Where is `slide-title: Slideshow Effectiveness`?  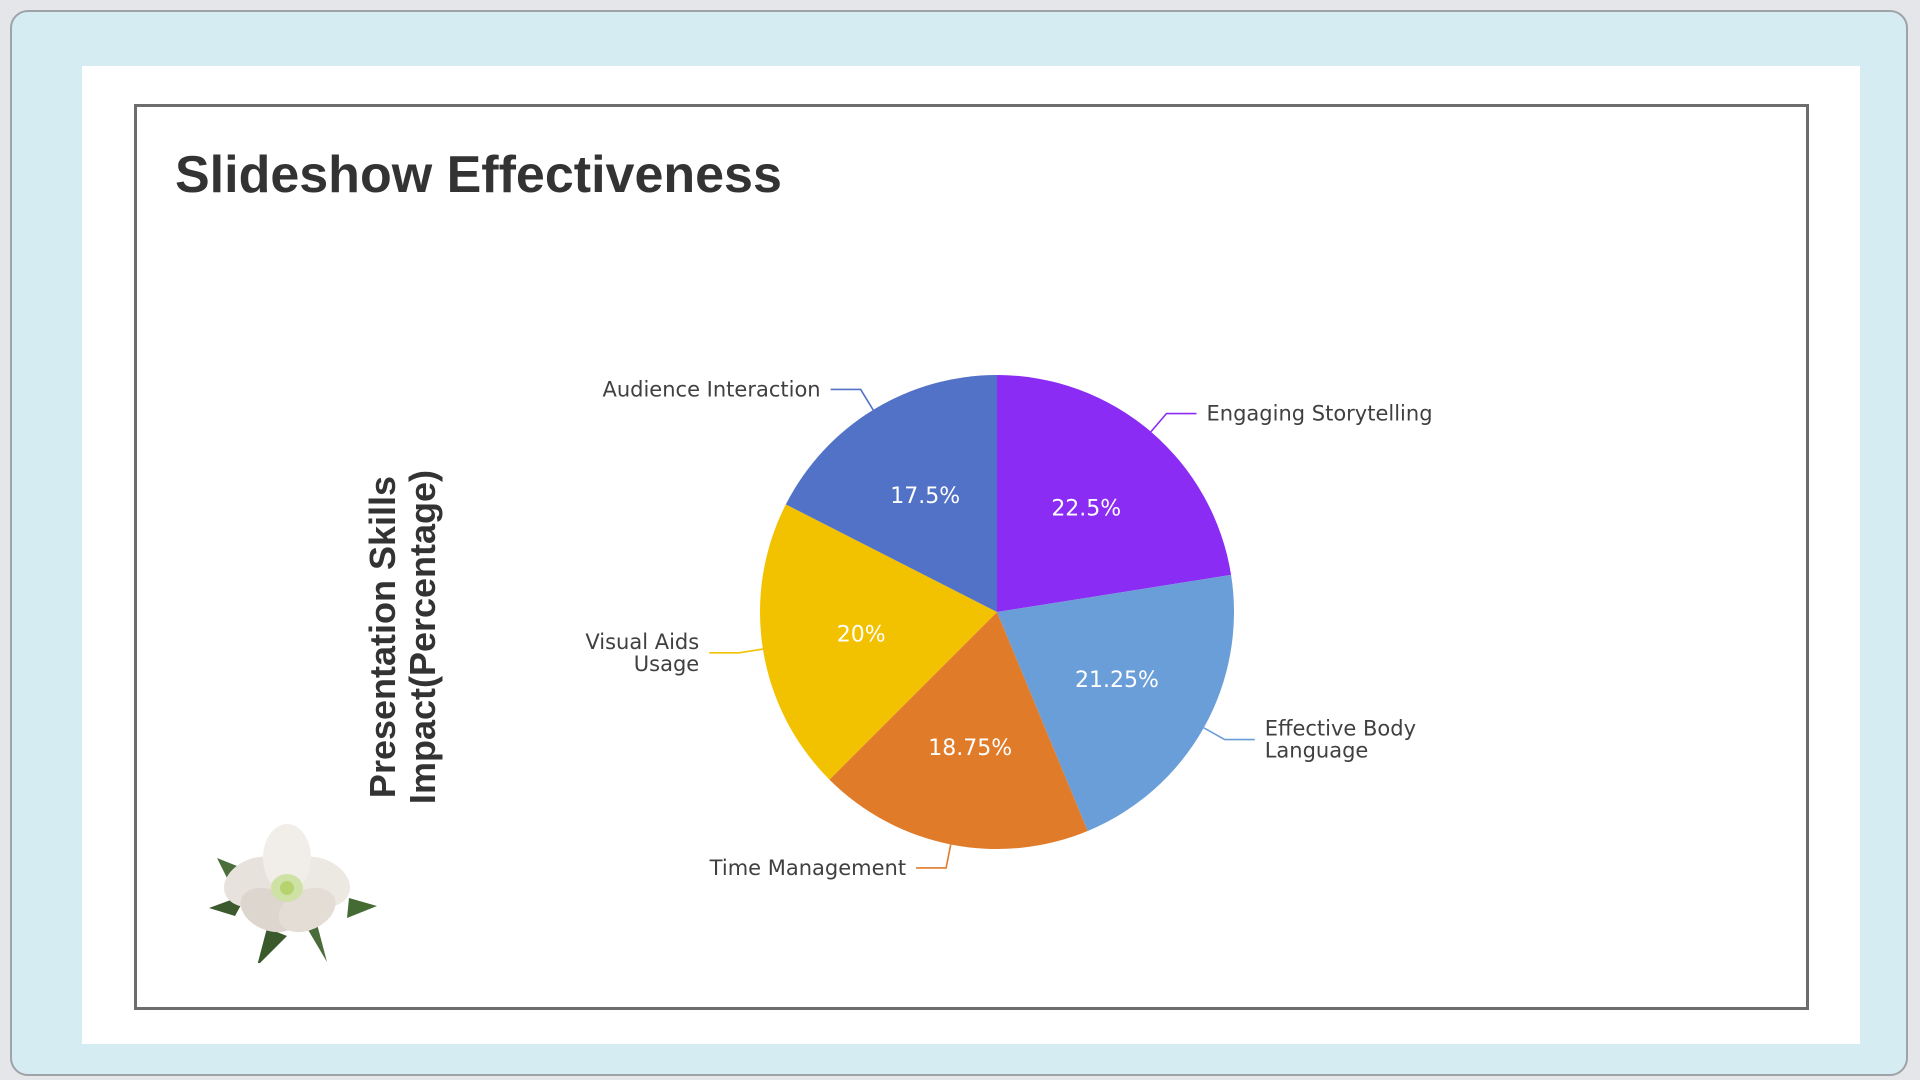 slide-title: Slideshow Effectiveness is located at coordinates (478, 175).